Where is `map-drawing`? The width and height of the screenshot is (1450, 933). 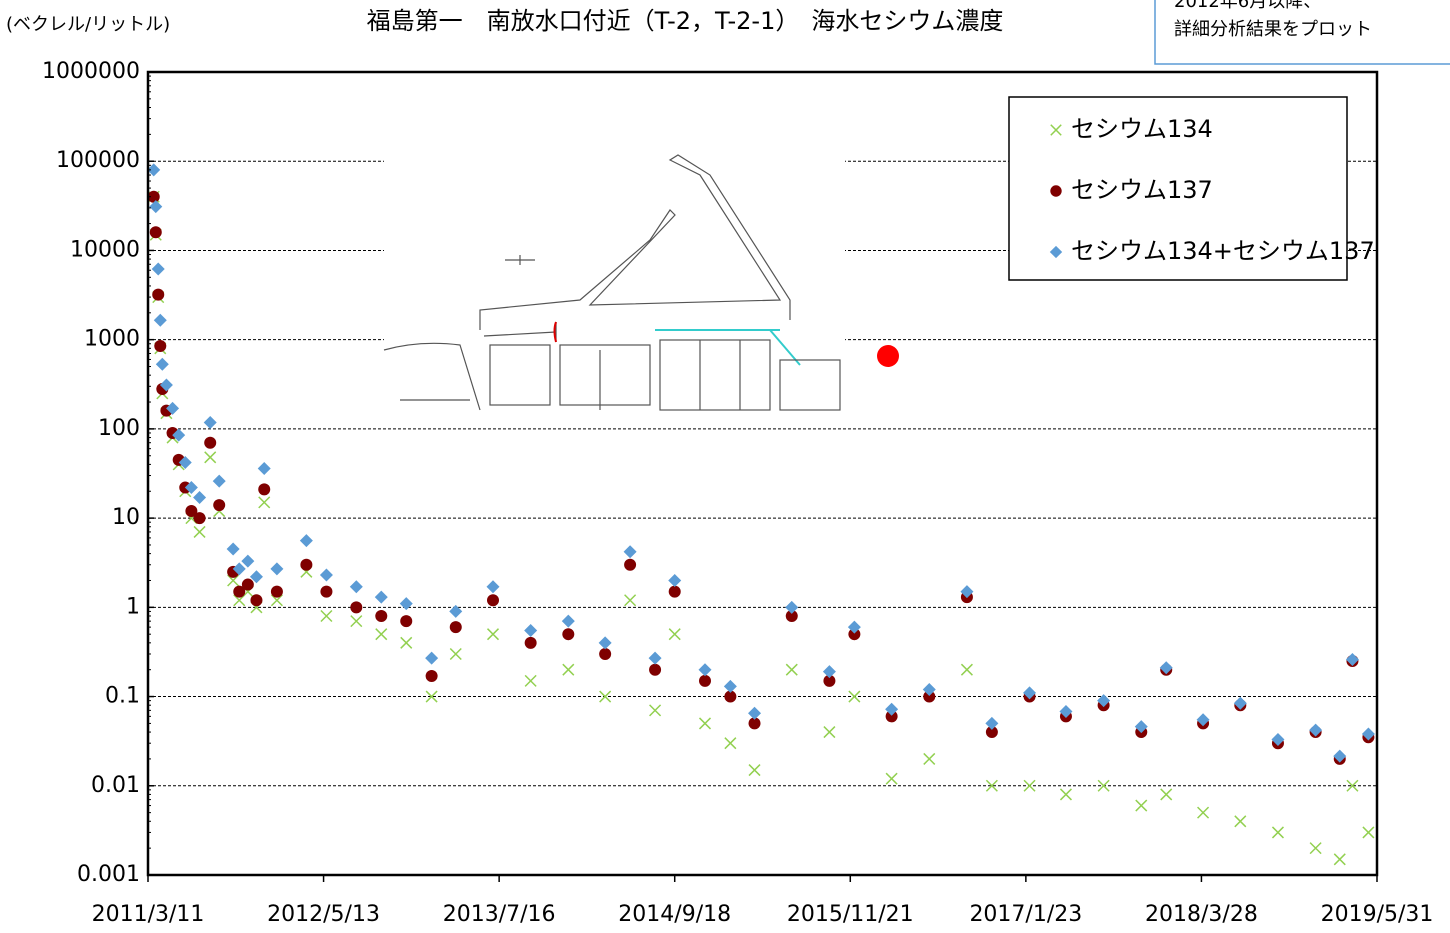 map-drawing is located at coordinates (612, 282).